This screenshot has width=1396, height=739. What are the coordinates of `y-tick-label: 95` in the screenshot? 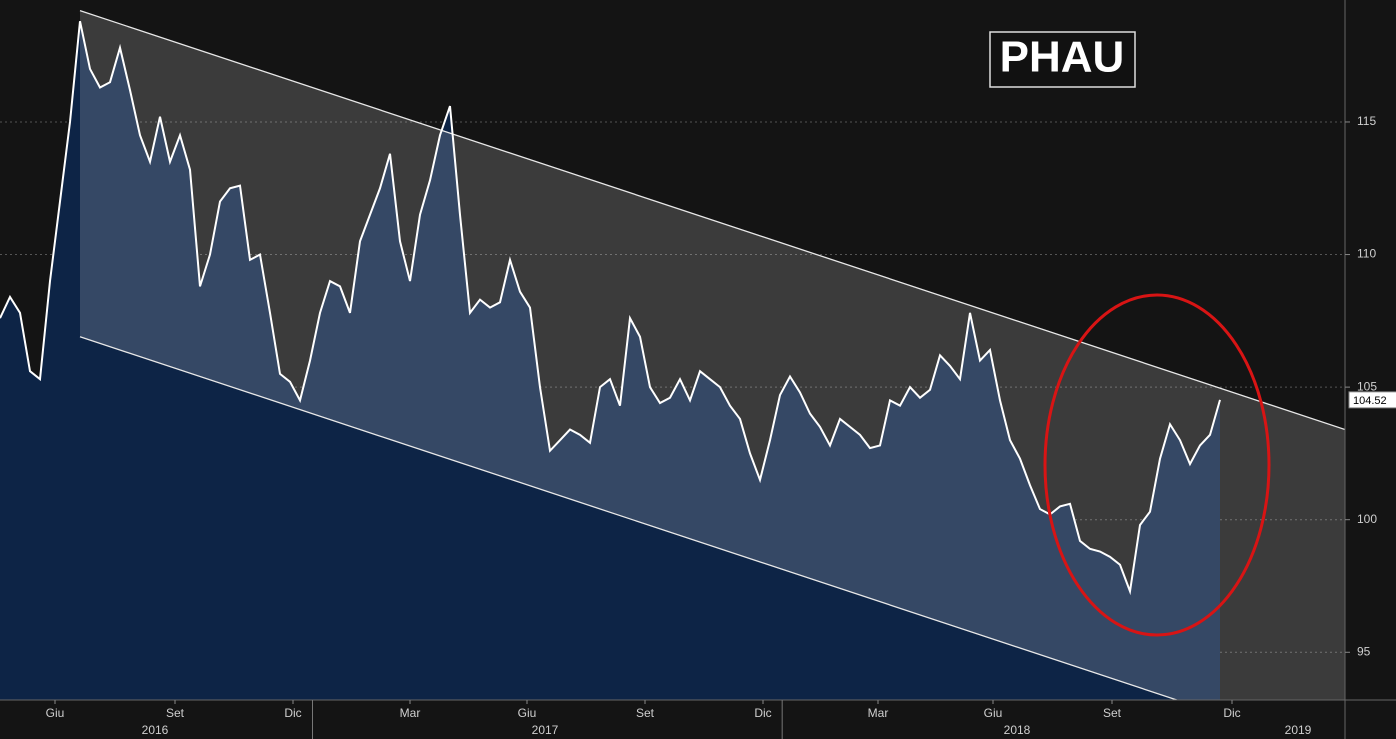 It's located at (1364, 651).